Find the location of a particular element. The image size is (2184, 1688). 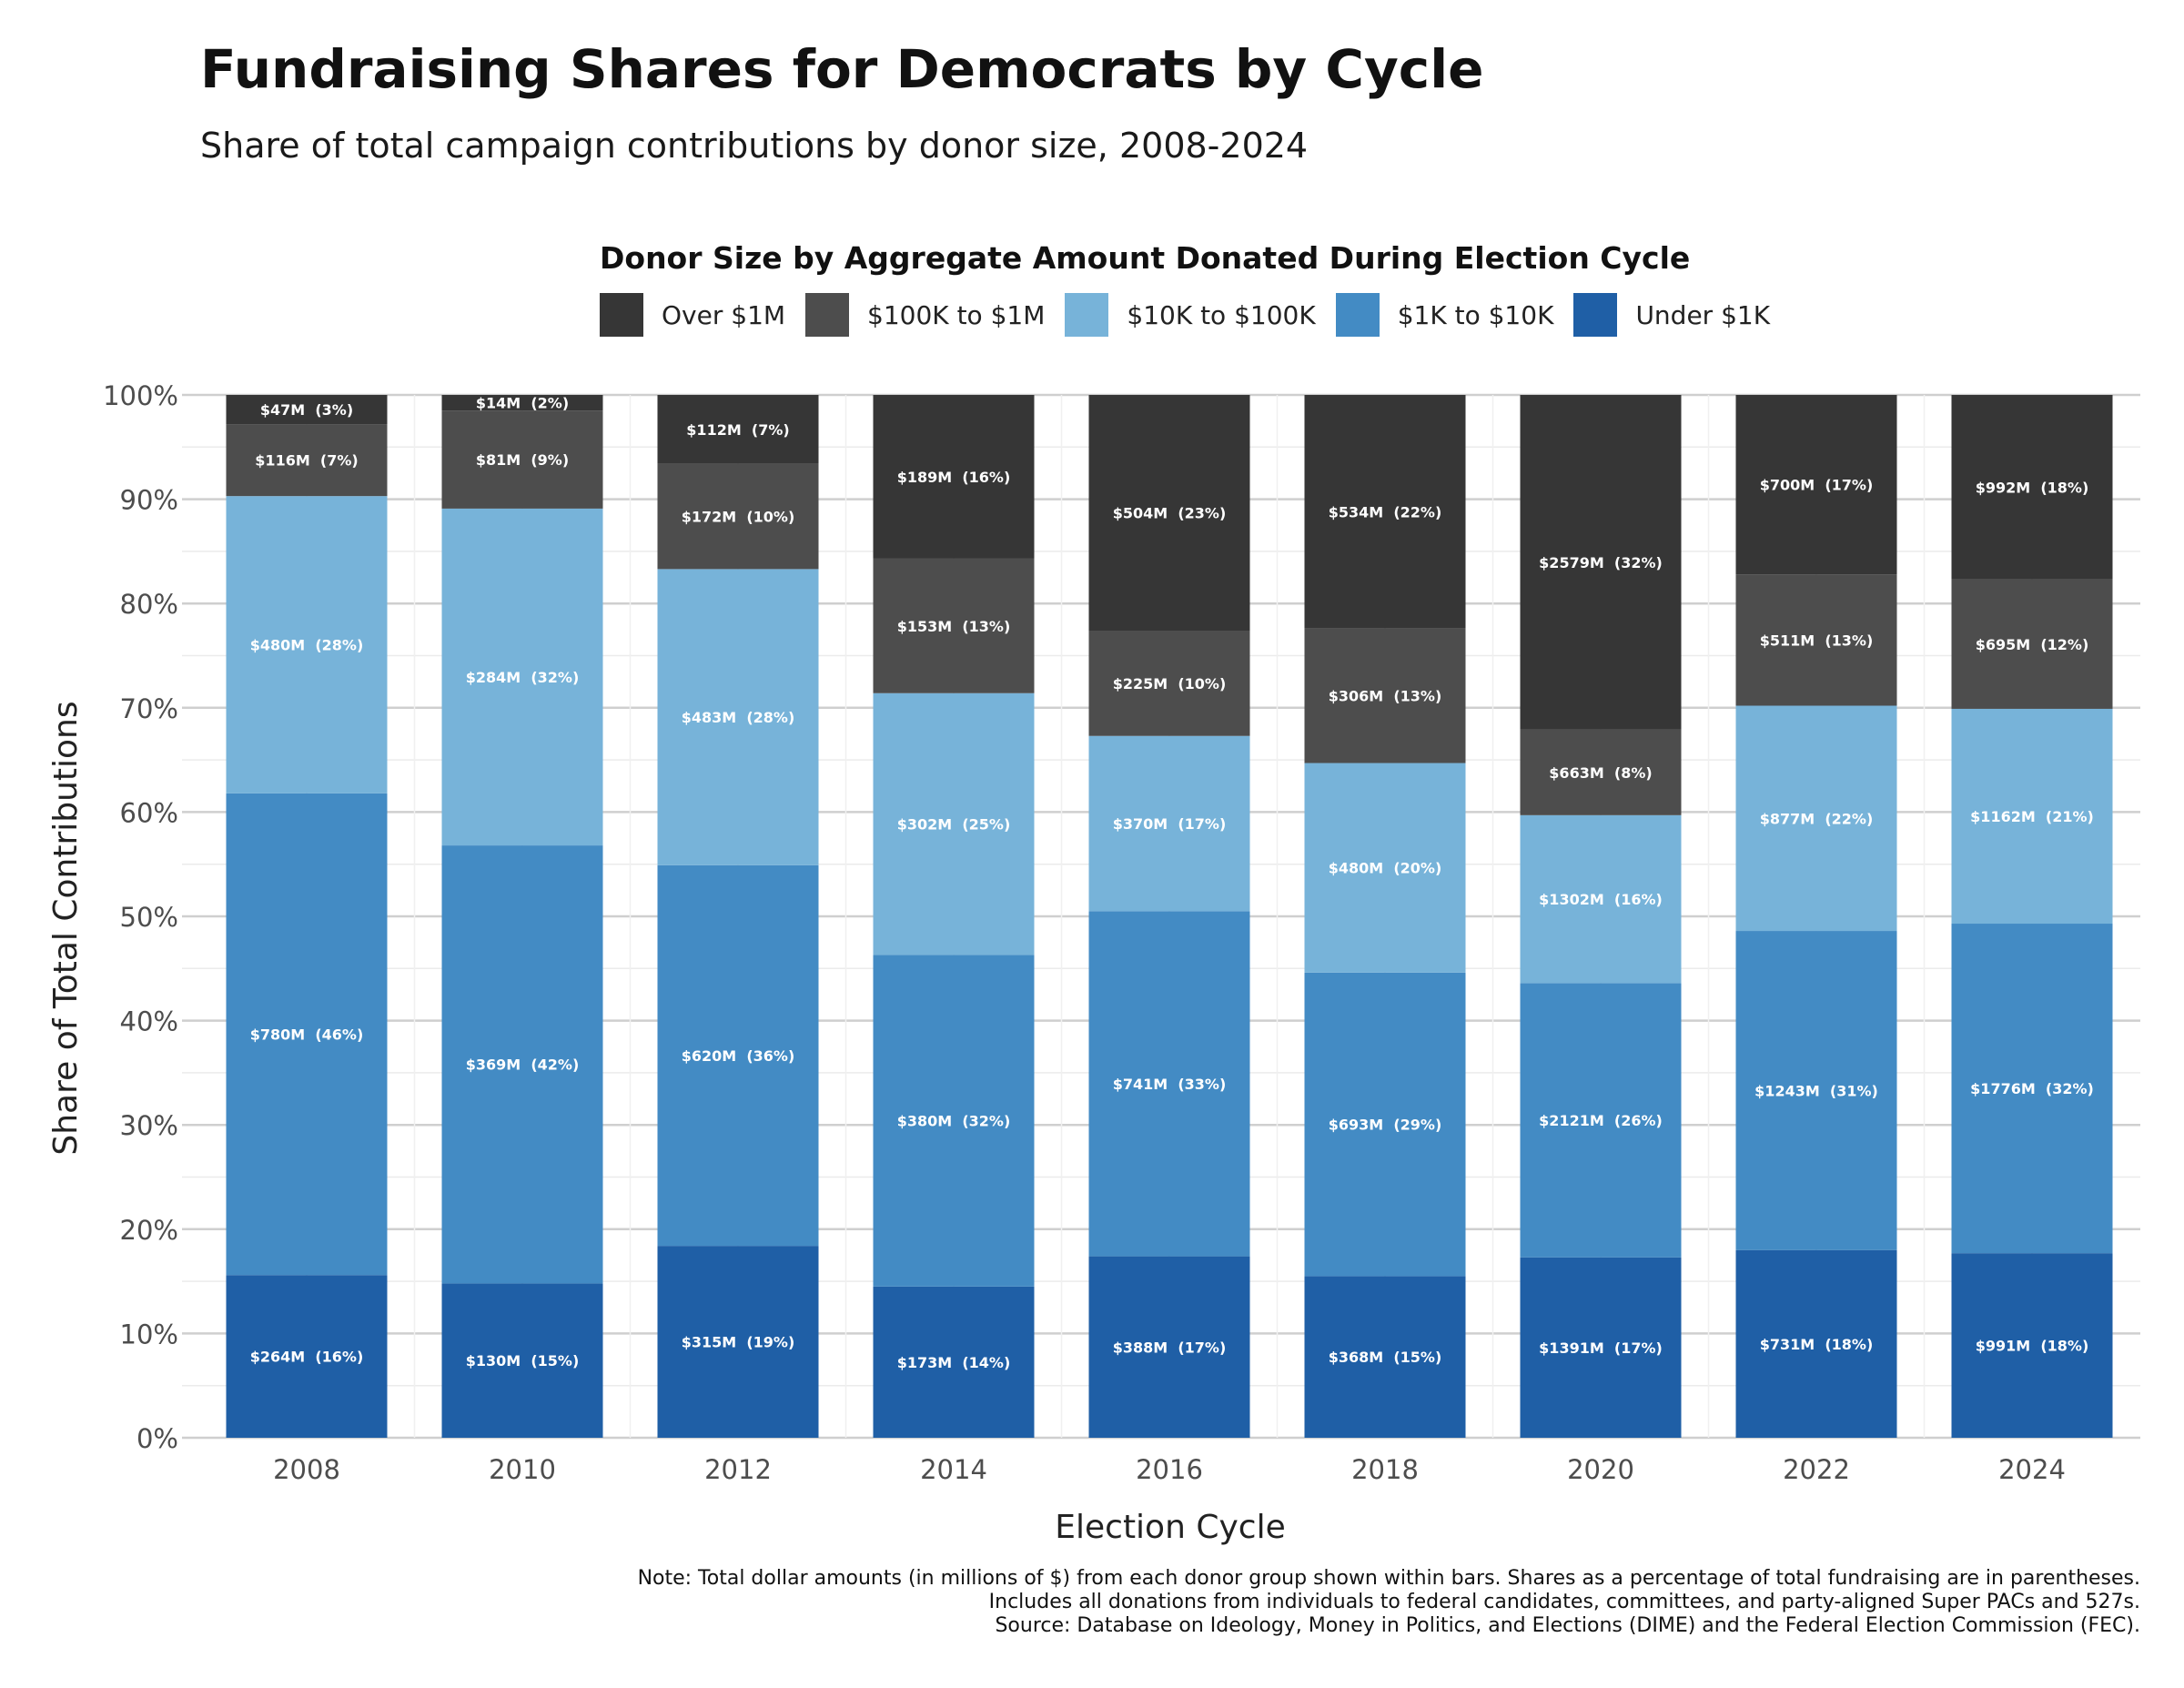

legend-label: $10K to $100K is located at coordinates (1221, 314).